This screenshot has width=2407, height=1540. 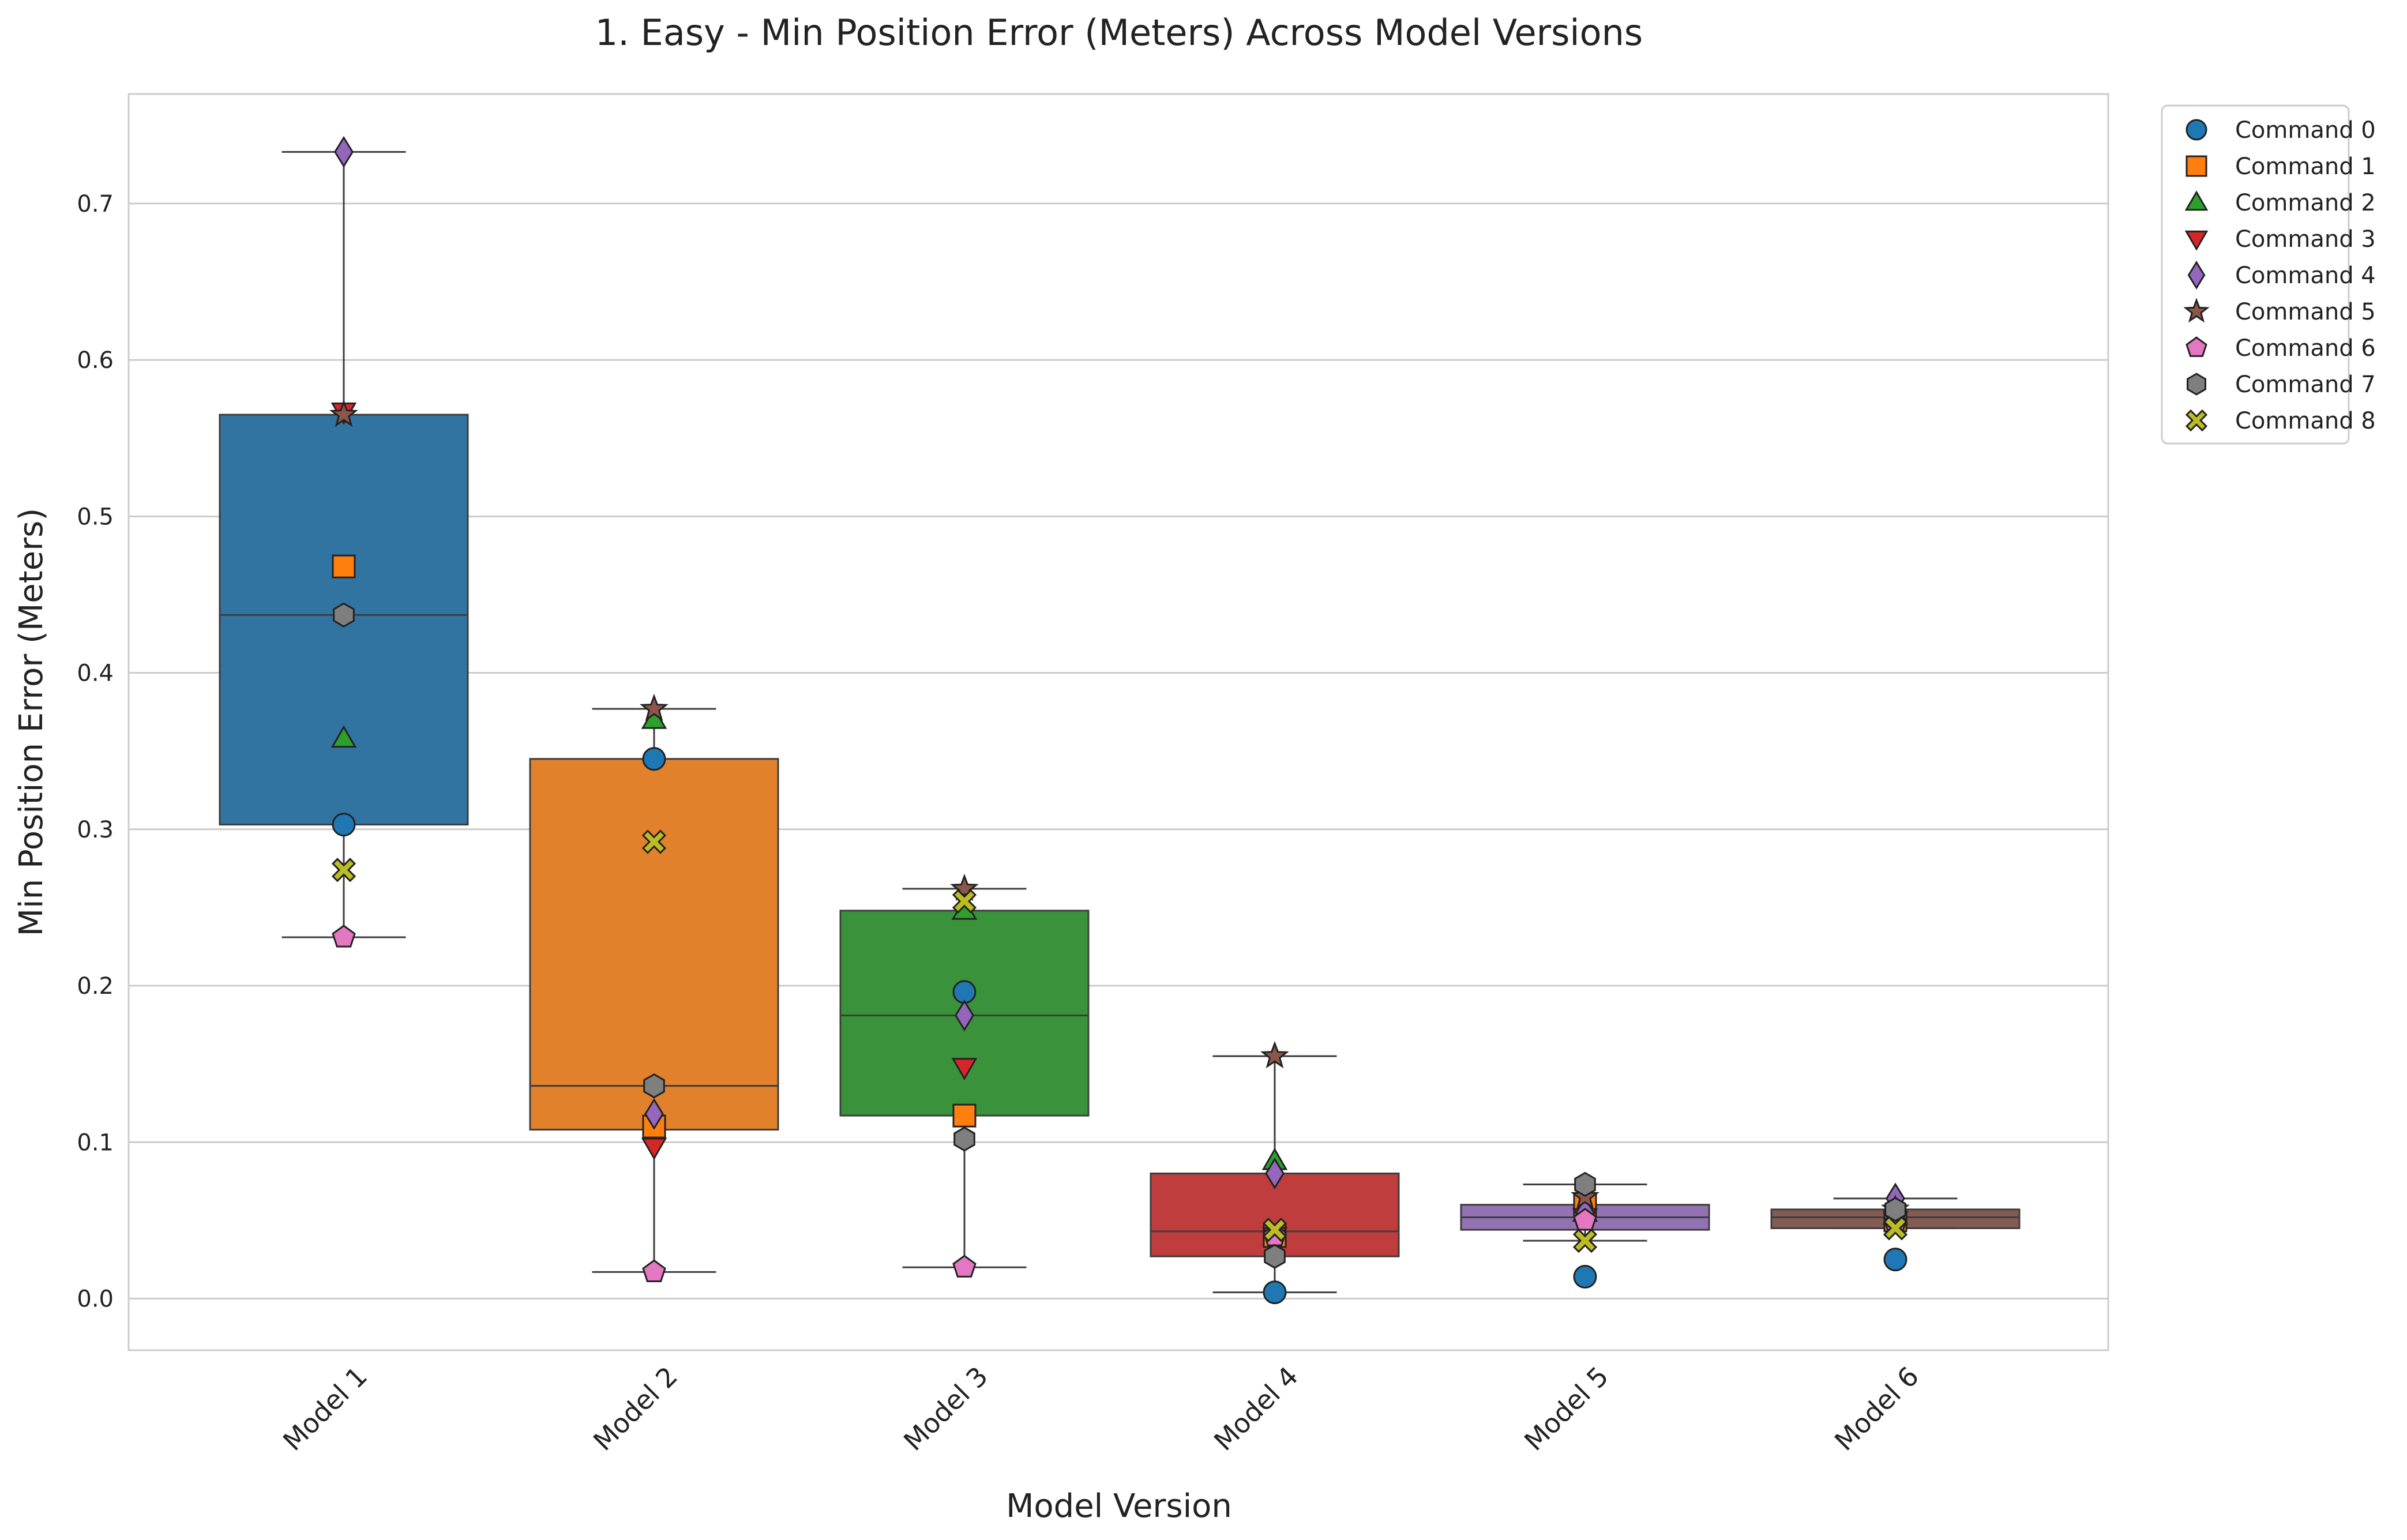 I want to click on legend-label: Command 6, so click(x=2306, y=348).